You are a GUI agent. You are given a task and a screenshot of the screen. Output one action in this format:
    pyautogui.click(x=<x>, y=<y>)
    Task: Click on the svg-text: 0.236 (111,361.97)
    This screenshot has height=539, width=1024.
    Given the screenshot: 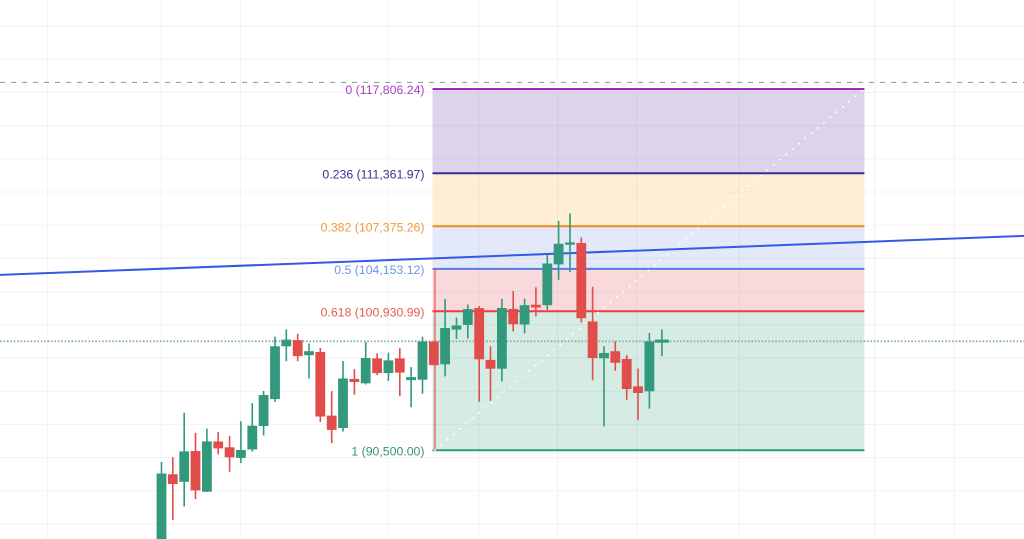 What is the action you would take?
    pyautogui.click(x=373, y=174)
    